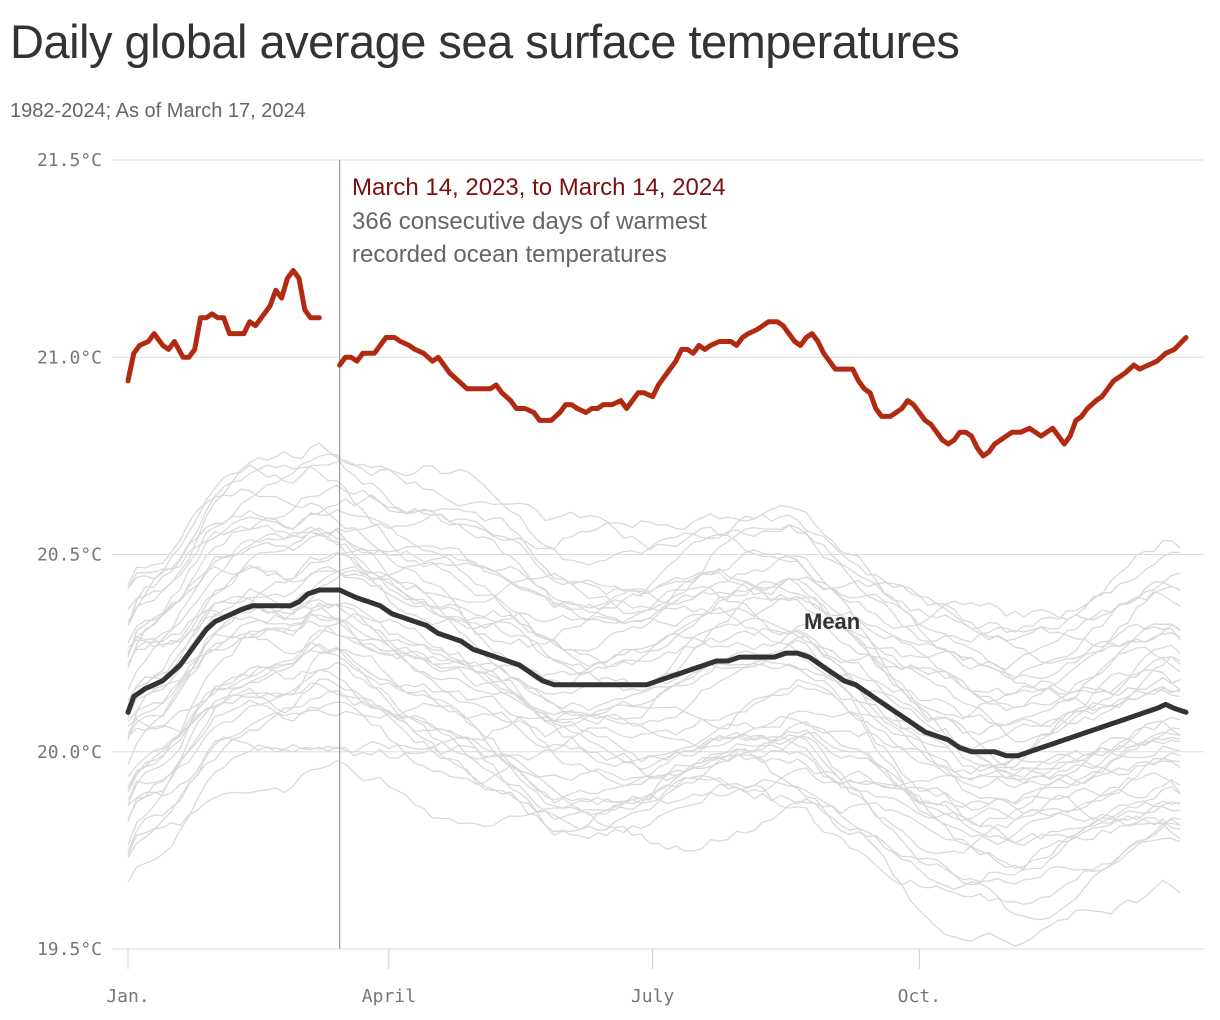 This screenshot has width=1220, height=1020. What do you see at coordinates (69, 752) in the screenshot?
I see `y-tick-label: 20.0°C` at bounding box center [69, 752].